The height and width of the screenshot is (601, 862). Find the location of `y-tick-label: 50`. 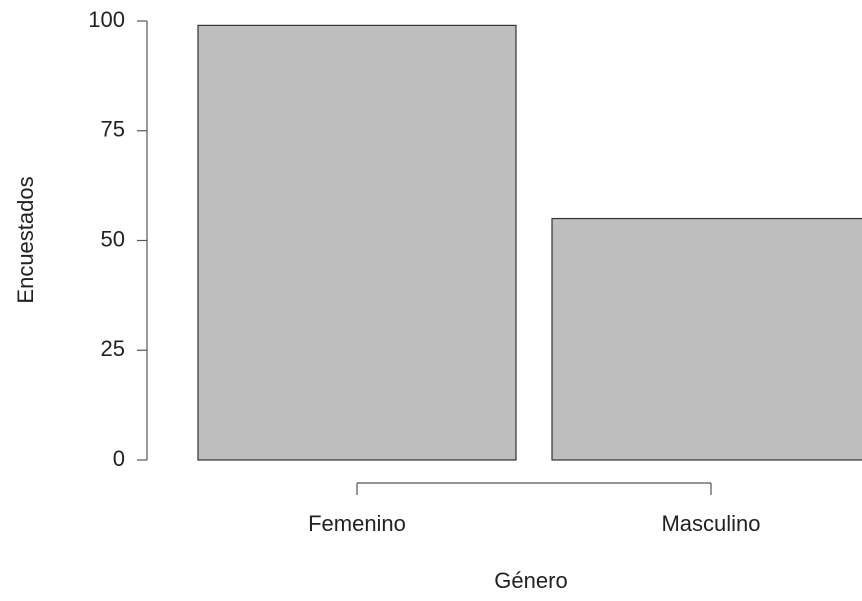

y-tick-label: 50 is located at coordinates (113, 238).